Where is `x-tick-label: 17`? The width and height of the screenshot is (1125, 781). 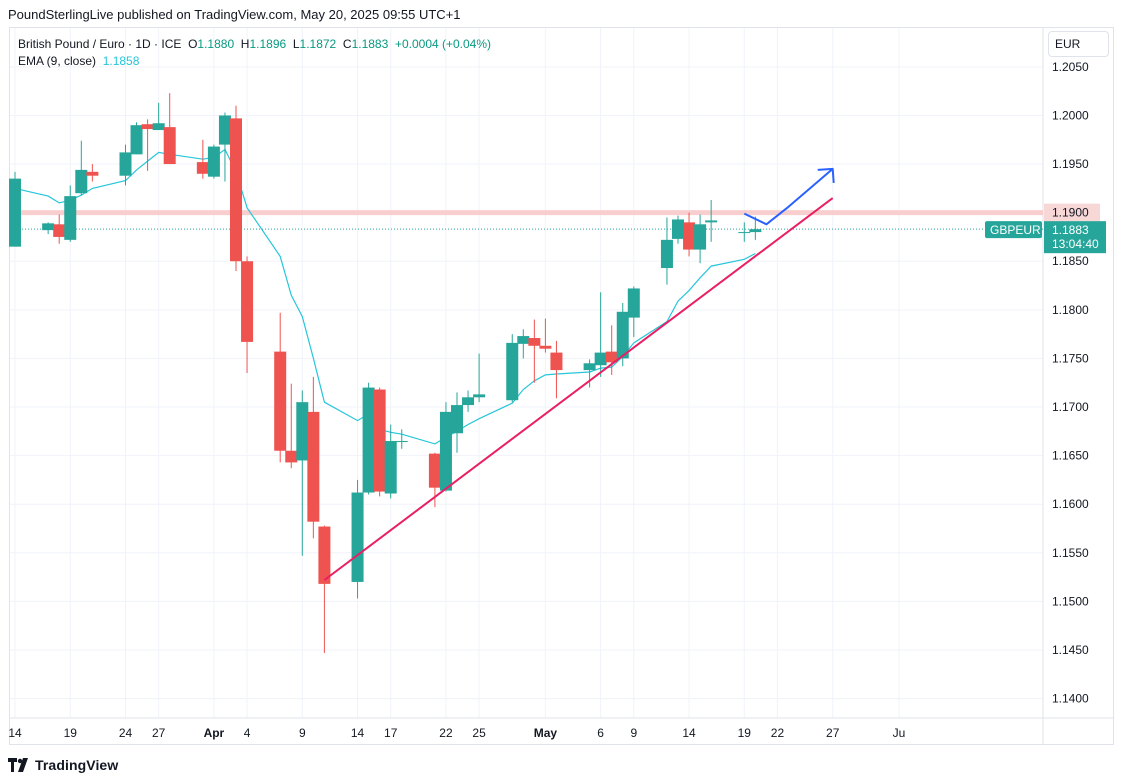 x-tick-label: 17 is located at coordinates (391, 733).